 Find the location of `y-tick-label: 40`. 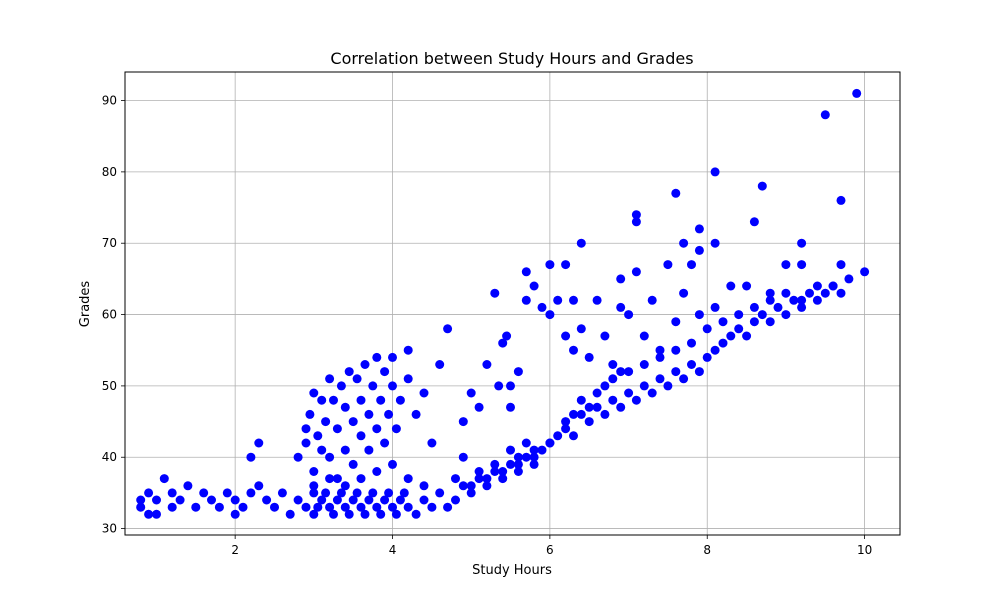

y-tick-label: 40 is located at coordinates (109, 457).